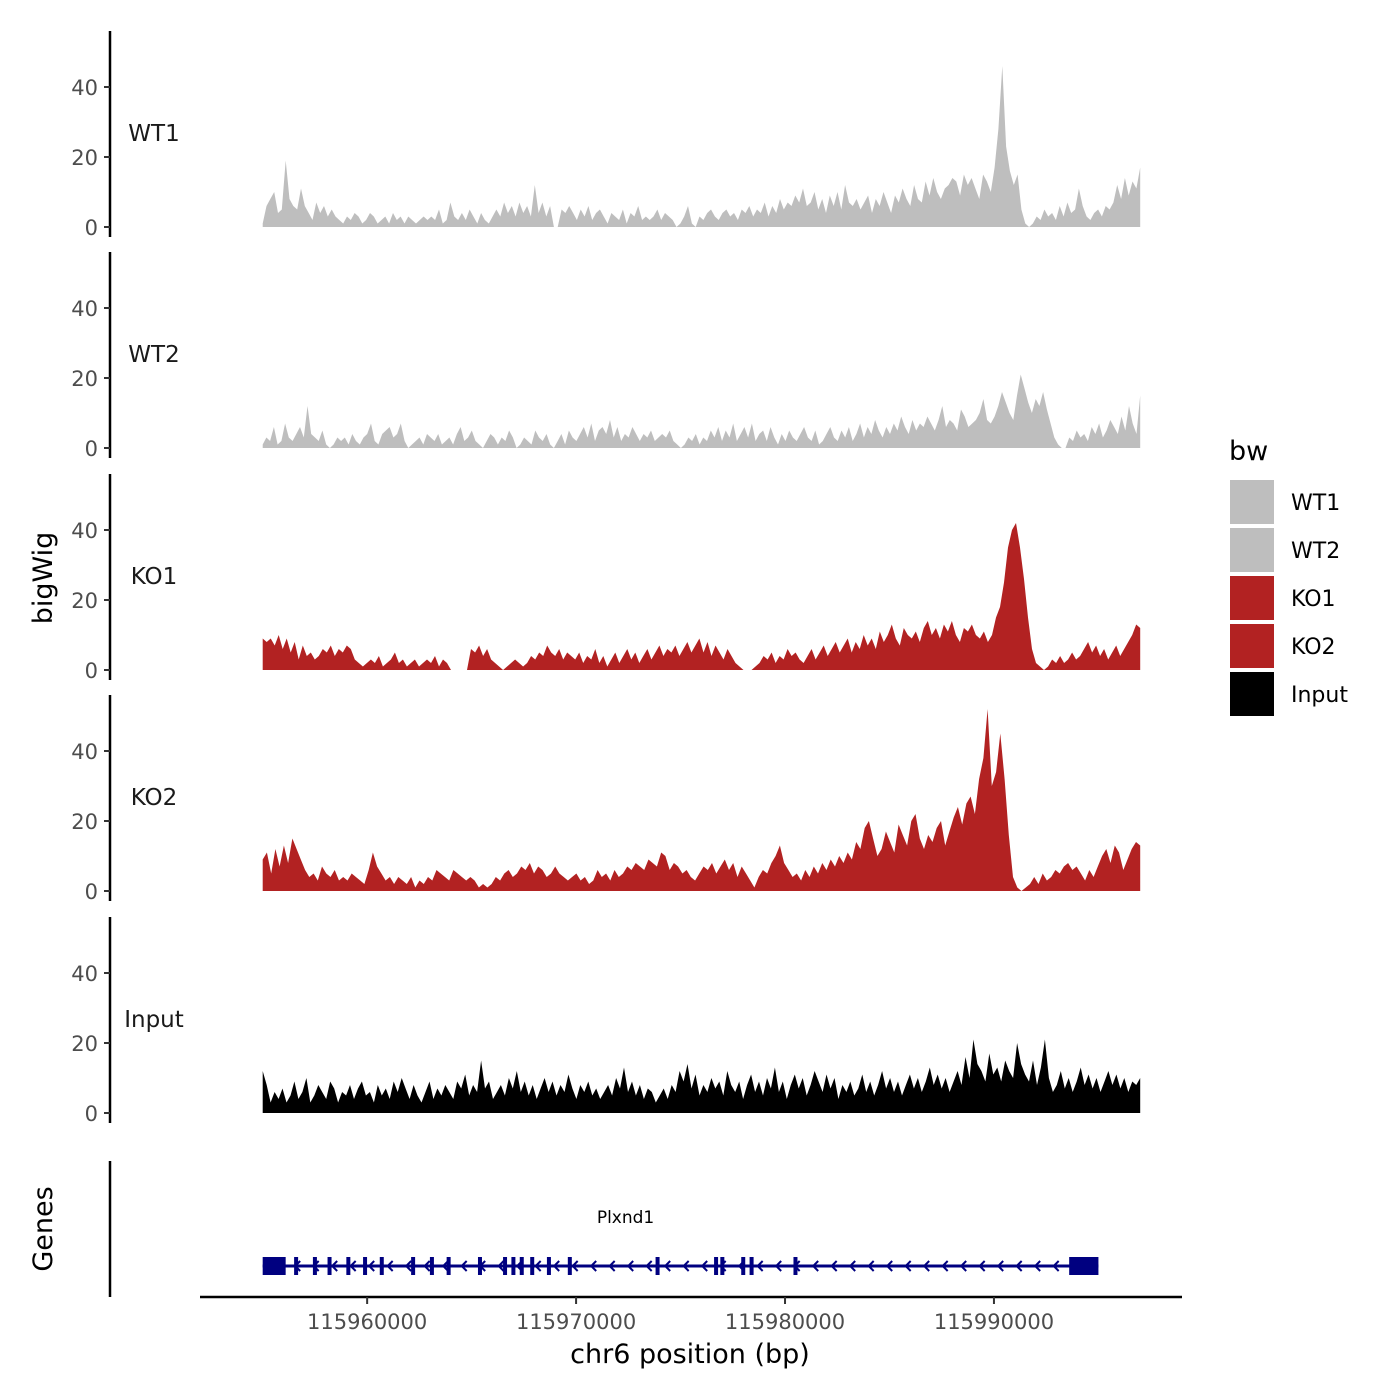  What do you see at coordinates (785, 1322) in the screenshot?
I see `x-tick-label: 115980000` at bounding box center [785, 1322].